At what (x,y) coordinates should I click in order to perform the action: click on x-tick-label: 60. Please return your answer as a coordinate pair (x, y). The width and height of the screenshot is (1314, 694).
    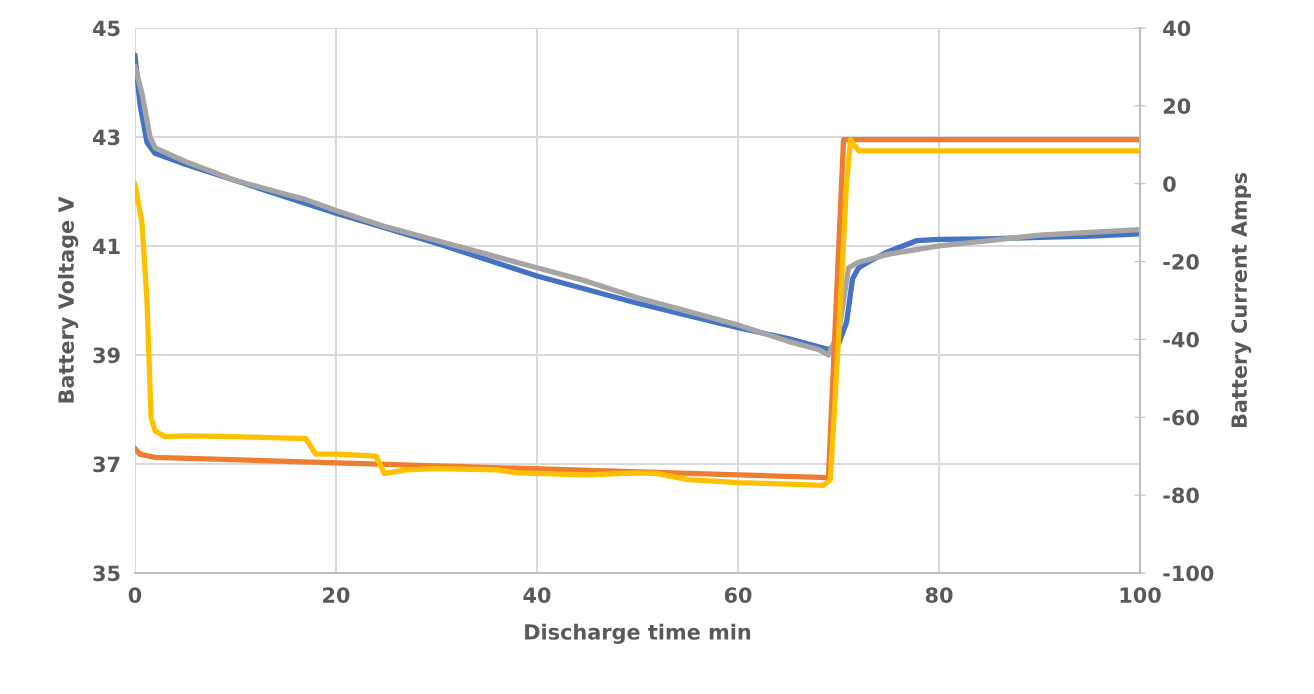
    Looking at the image, I should click on (738, 595).